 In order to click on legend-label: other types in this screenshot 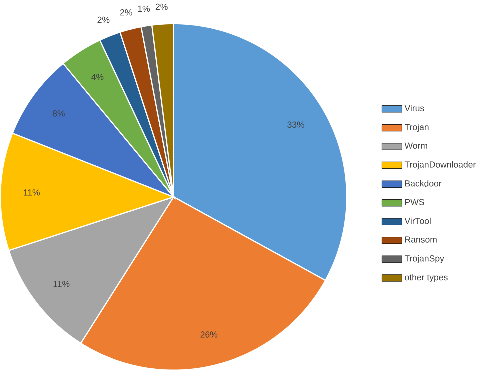, I will do `click(426, 278)`.